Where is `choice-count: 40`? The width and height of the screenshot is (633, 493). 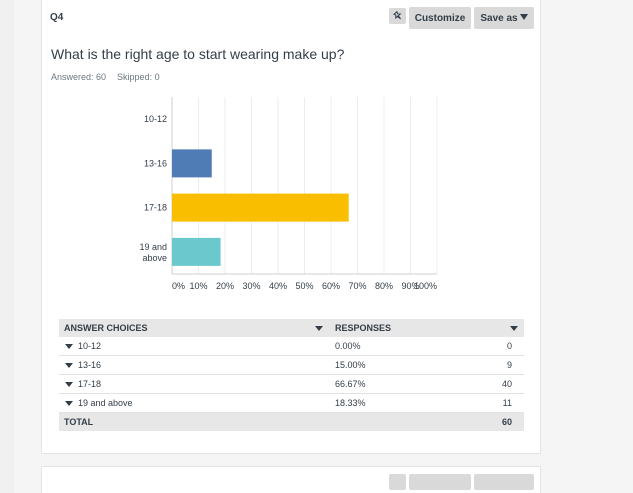 choice-count: 40 is located at coordinates (506, 384).